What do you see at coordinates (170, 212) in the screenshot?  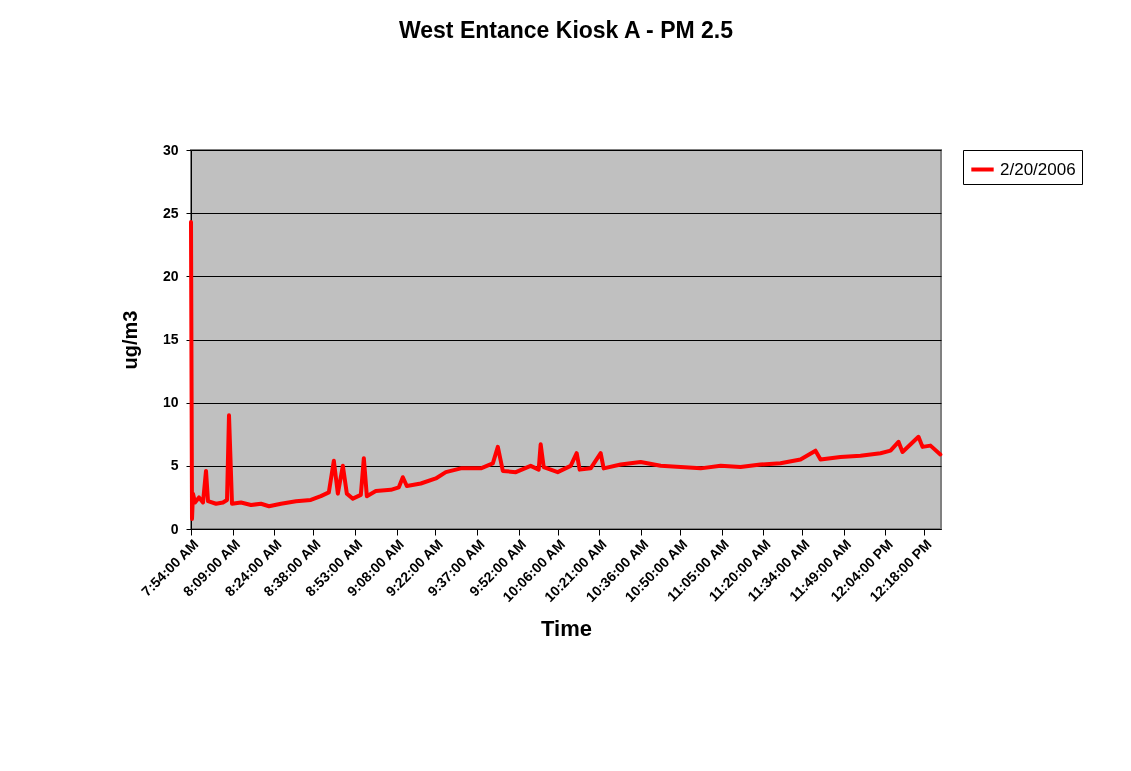 I see `y-tick-label: 25` at bounding box center [170, 212].